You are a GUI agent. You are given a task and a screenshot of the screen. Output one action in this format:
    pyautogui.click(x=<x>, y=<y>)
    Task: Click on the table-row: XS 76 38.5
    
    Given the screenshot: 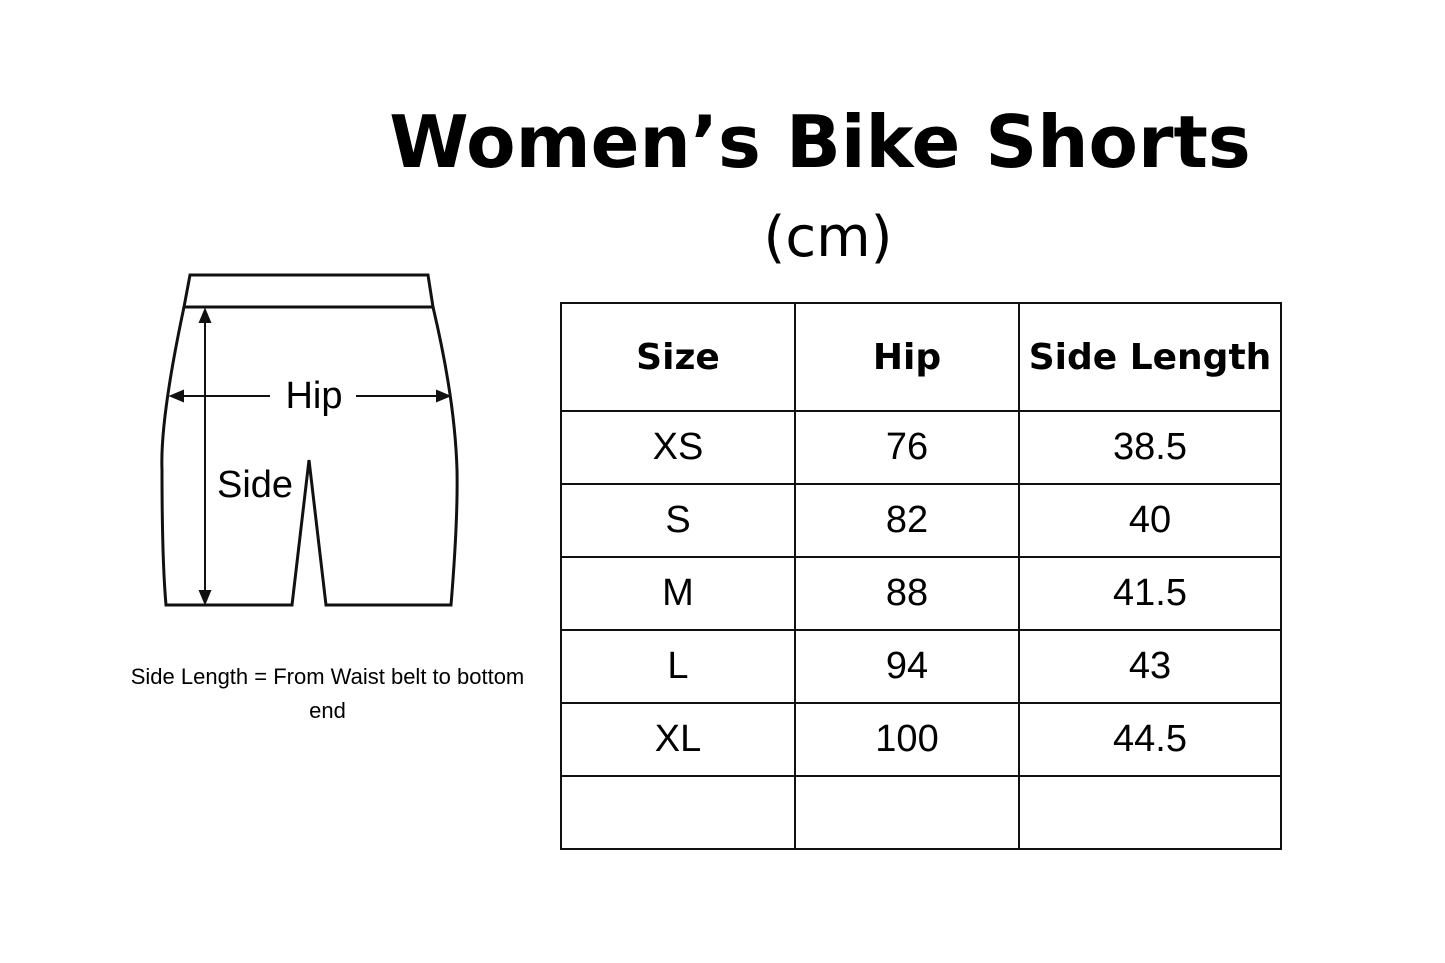 What is the action you would take?
    pyautogui.click(x=921, y=447)
    